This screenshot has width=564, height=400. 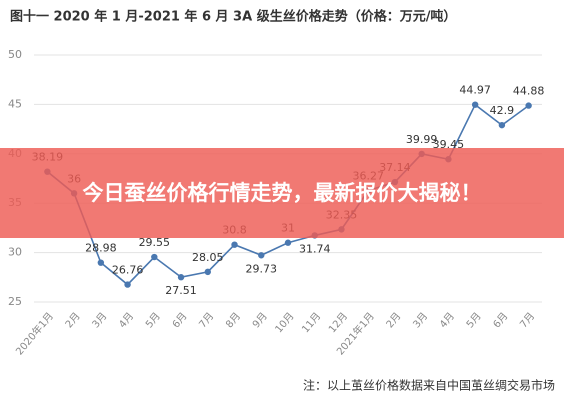 What do you see at coordinates (502, 110) in the screenshot?
I see `data-label: 42.9` at bounding box center [502, 110].